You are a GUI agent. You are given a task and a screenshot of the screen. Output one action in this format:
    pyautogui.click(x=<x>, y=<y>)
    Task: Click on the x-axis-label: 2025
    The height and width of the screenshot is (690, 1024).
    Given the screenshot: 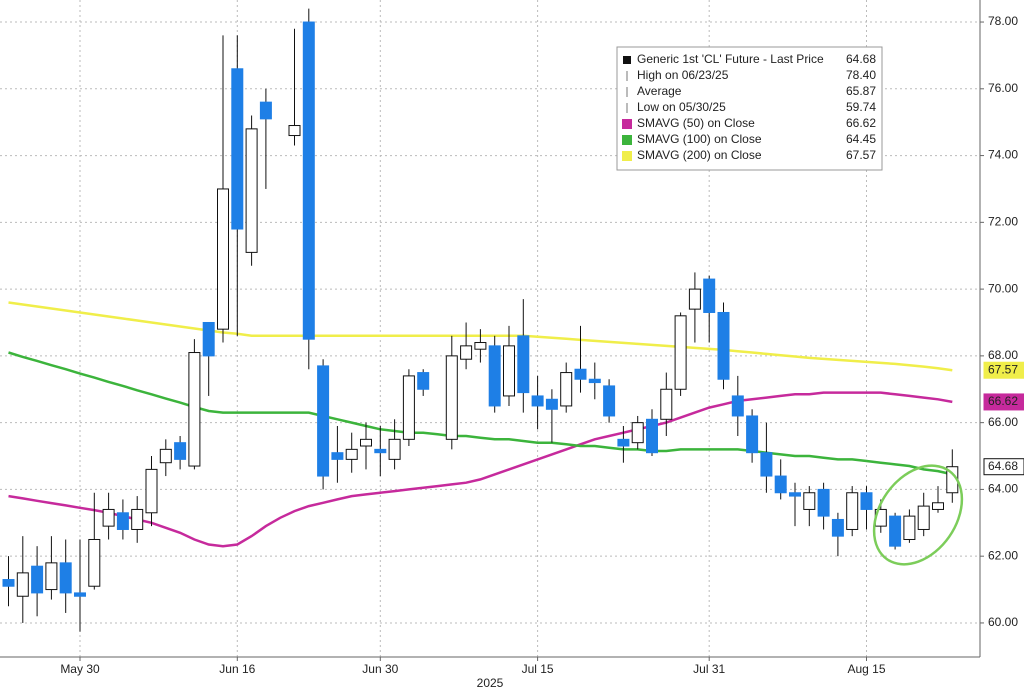 What is the action you would take?
    pyautogui.click(x=490, y=683)
    